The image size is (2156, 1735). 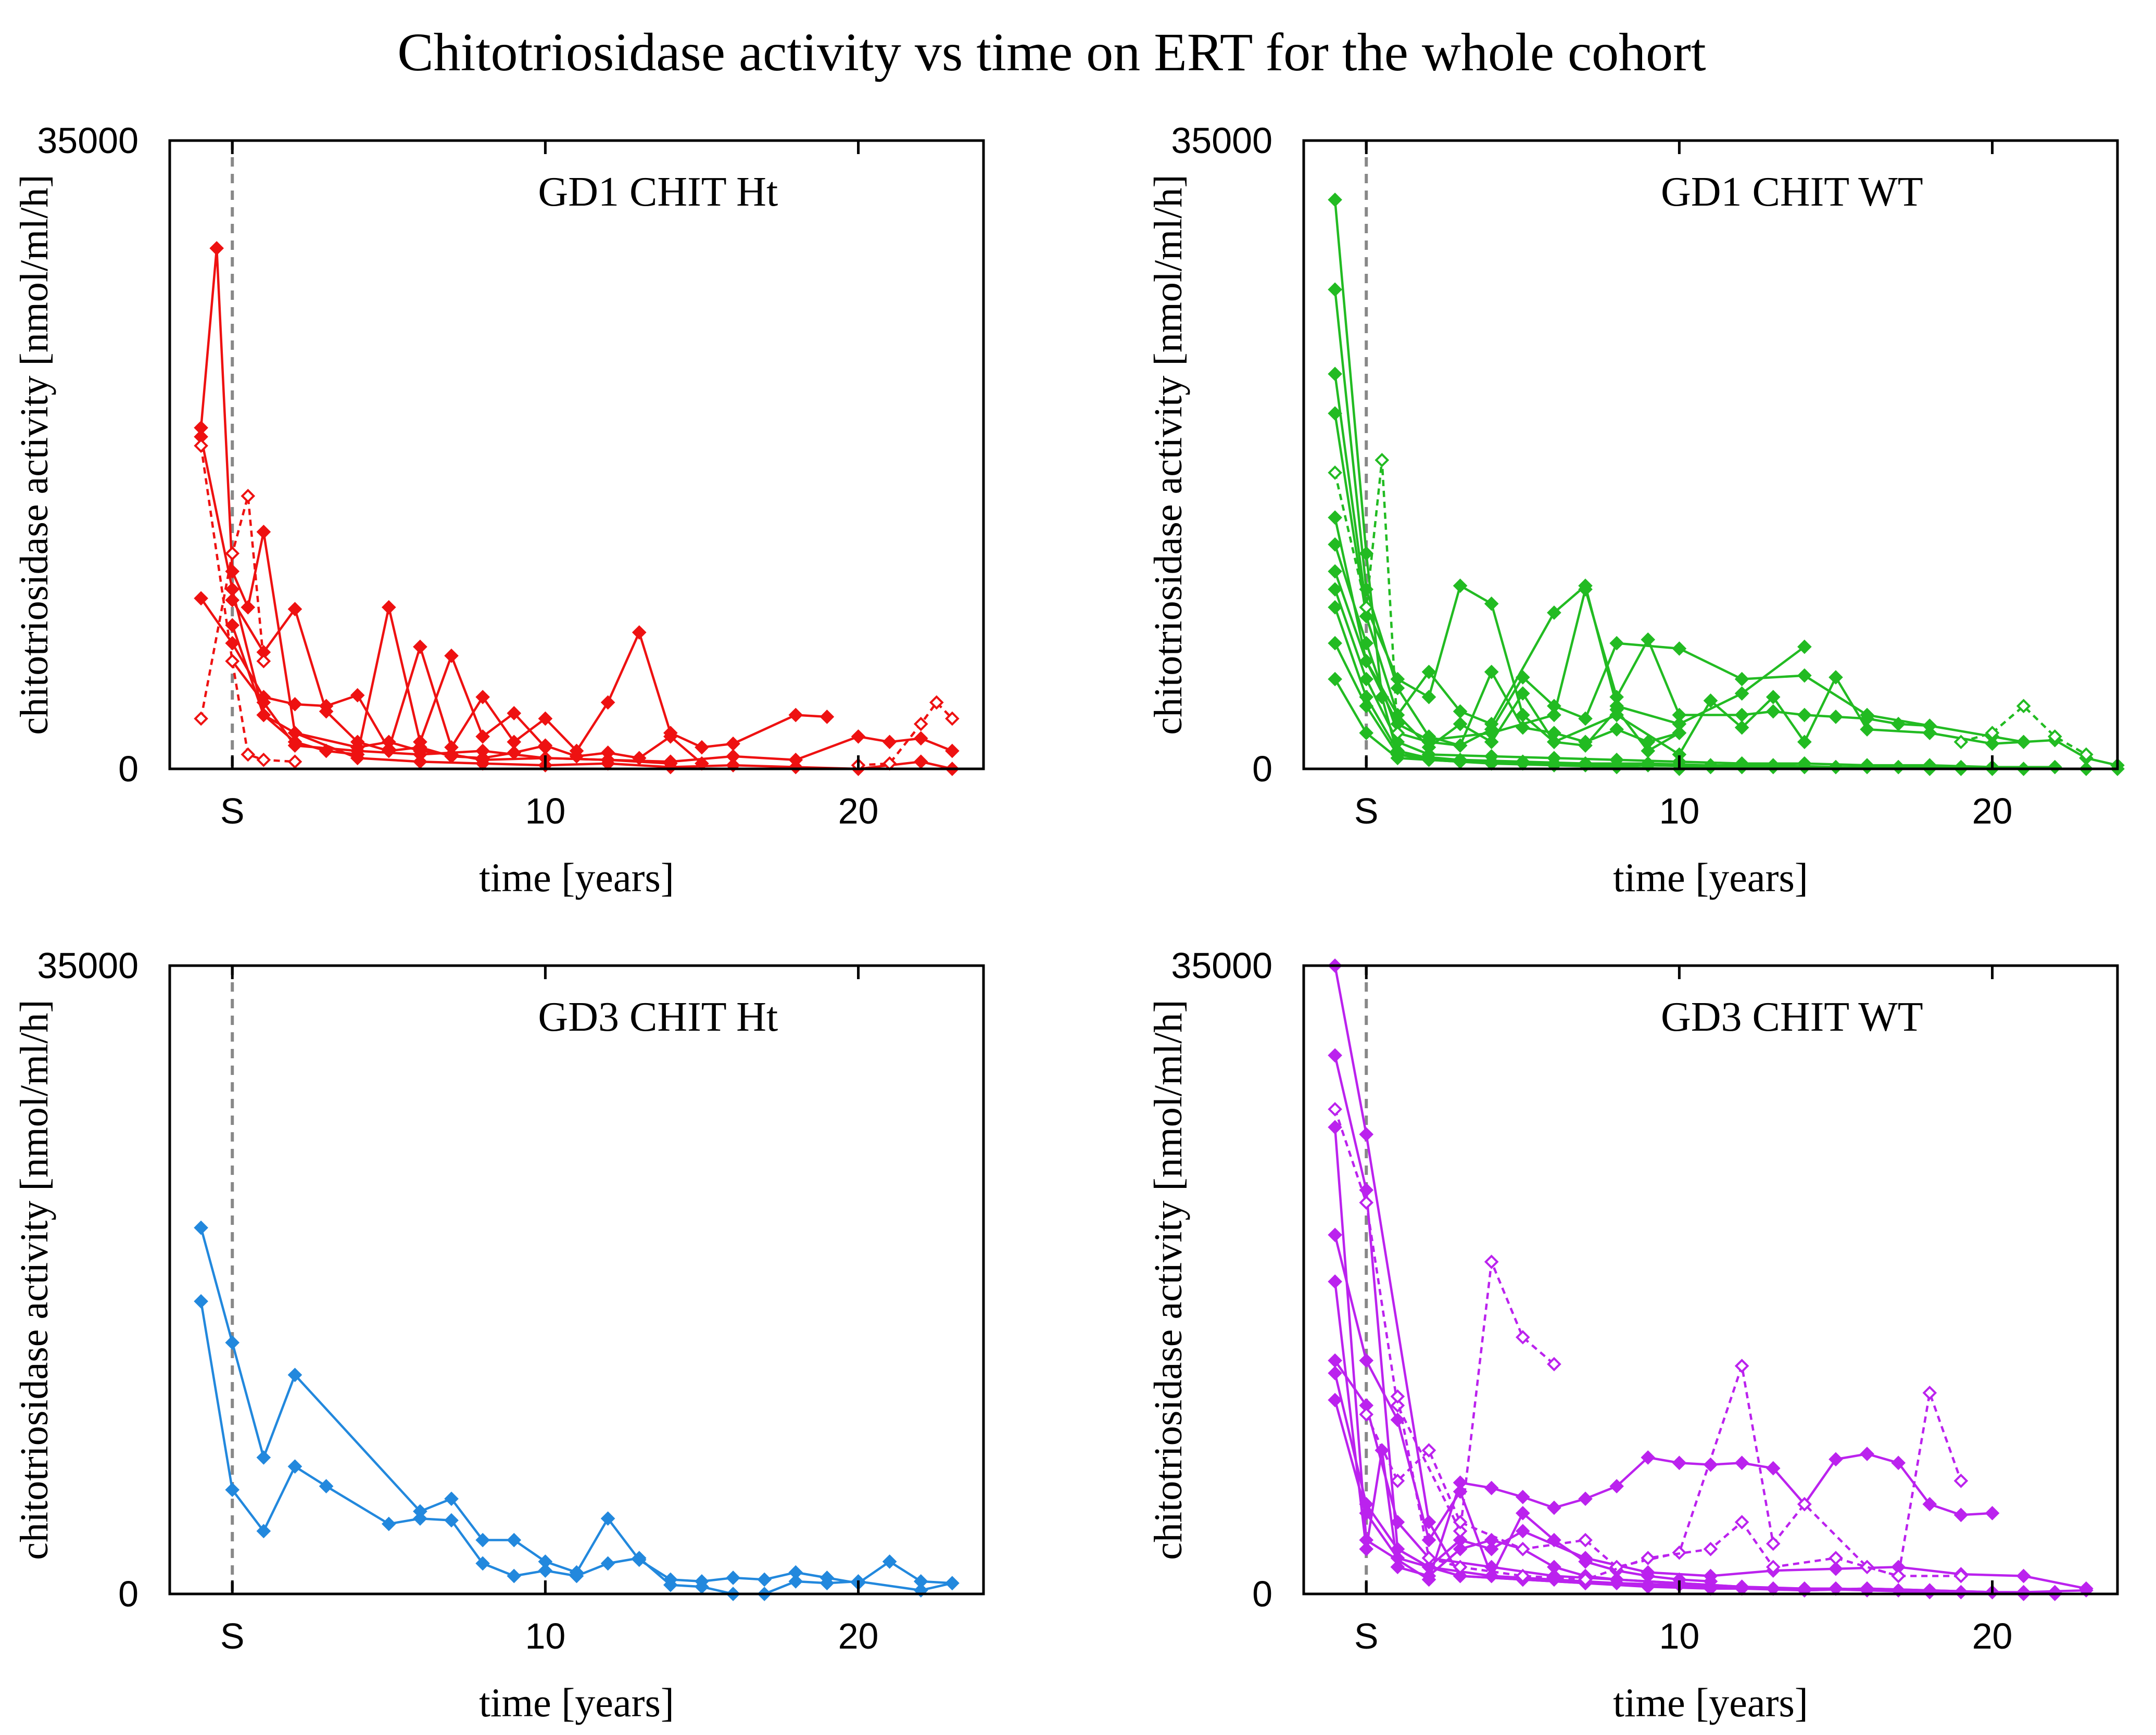 What do you see at coordinates (1679, 811) in the screenshot?
I see `x-tick-label: 10` at bounding box center [1679, 811].